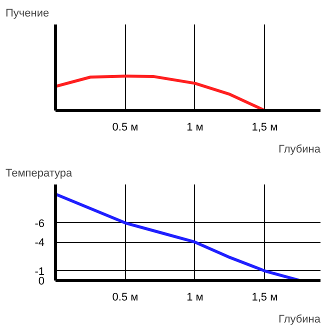 The height and width of the screenshot is (330, 330). What do you see at coordinates (41, 282) in the screenshot?
I see `y-tick-label: 0` at bounding box center [41, 282].